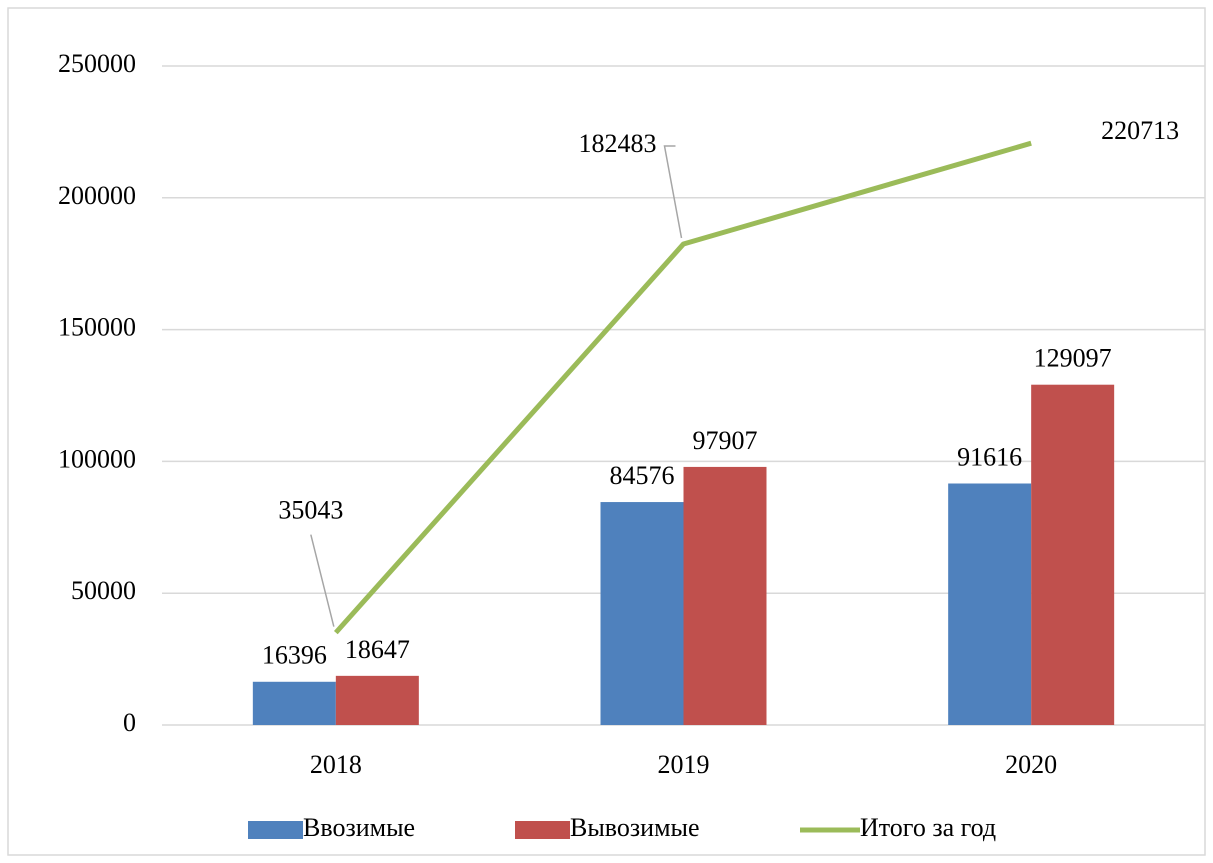 The width and height of the screenshot is (1213, 863). What do you see at coordinates (618, 143) in the screenshot?
I see `data-label: 182483` at bounding box center [618, 143].